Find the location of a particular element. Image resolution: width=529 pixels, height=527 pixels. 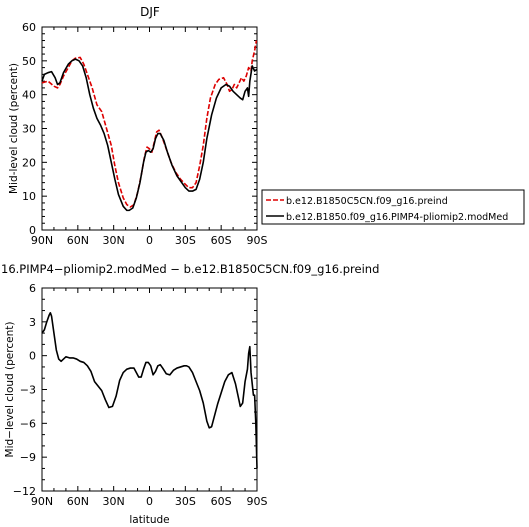

legend-label-1: b.e12.B1850C5CN.f09_g16.preind is located at coordinates (367, 201).